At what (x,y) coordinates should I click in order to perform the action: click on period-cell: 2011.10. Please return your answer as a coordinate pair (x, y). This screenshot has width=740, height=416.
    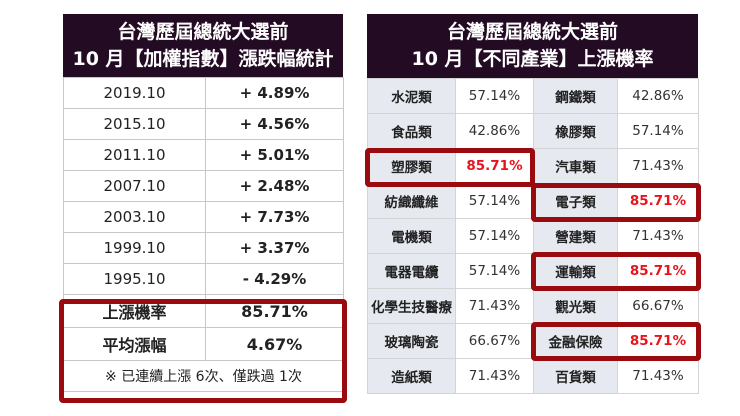
    Looking at the image, I should click on (134, 155).